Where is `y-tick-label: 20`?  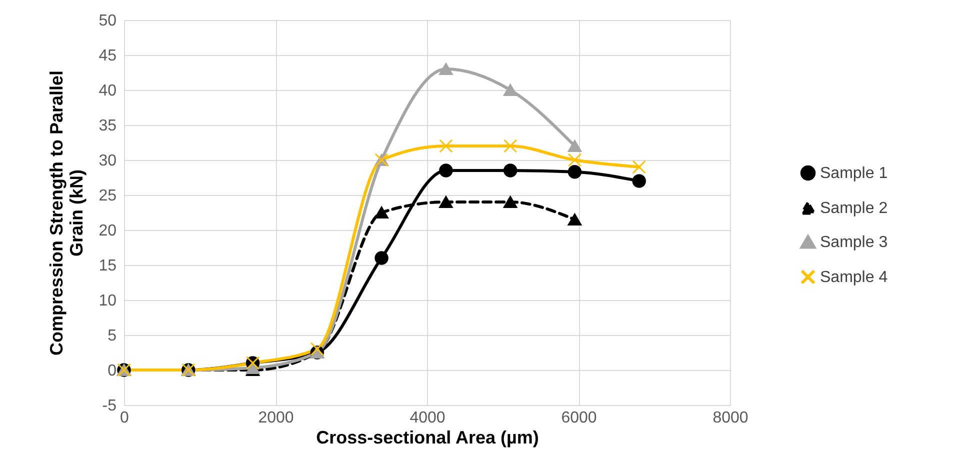 y-tick-label: 20 is located at coordinates (107, 231).